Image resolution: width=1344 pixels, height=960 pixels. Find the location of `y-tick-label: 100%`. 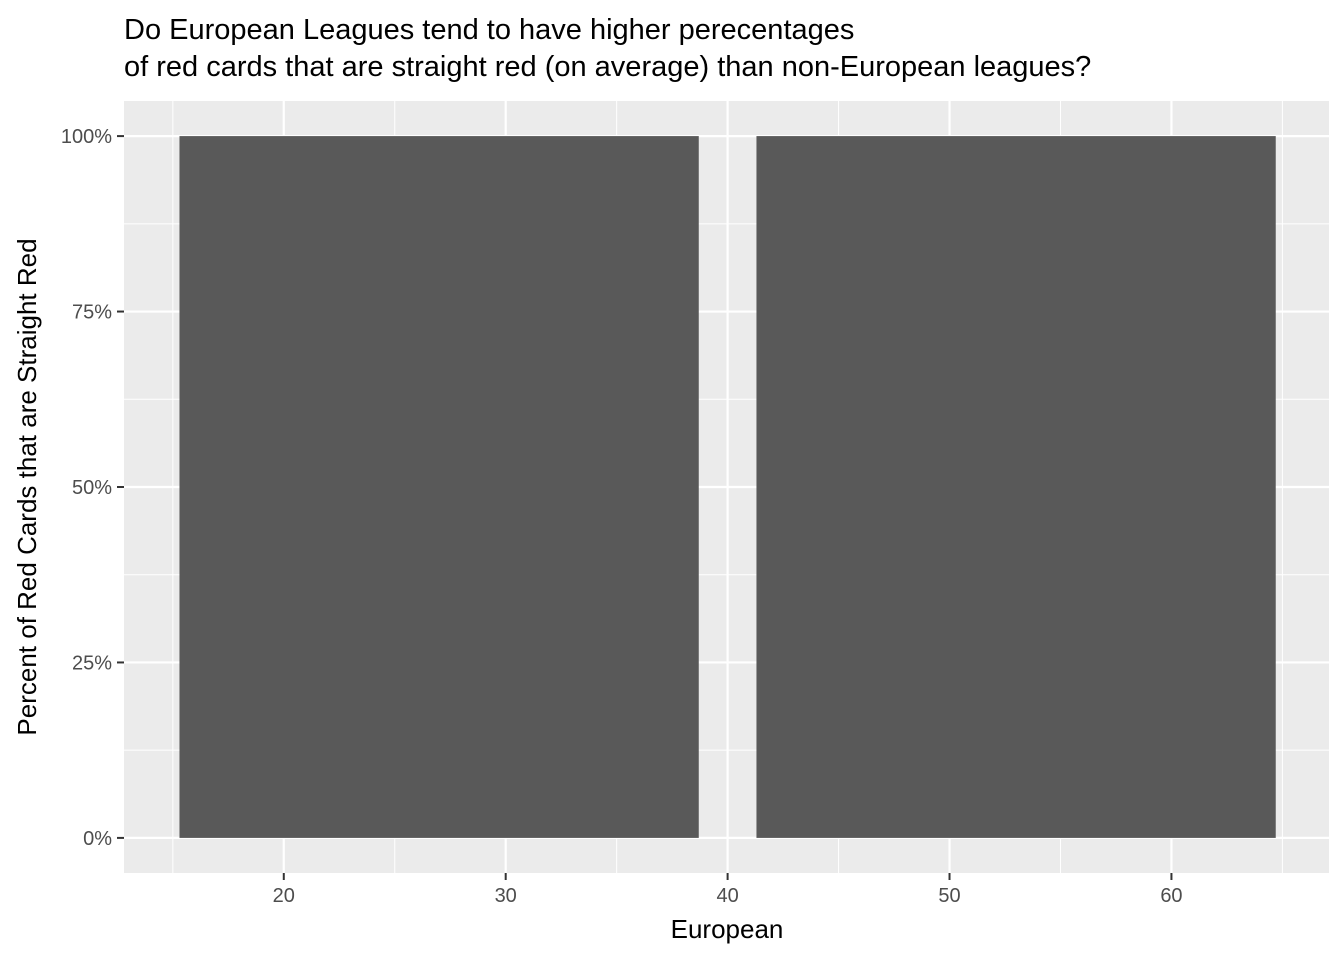

y-tick-label: 100% is located at coordinates (86, 137).